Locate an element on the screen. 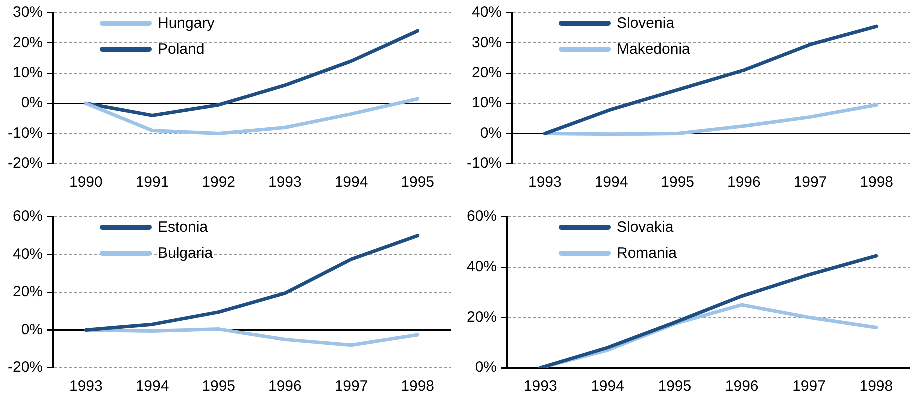 Image resolution: width=918 pixels, height=409 pixels. legend-label: Estonia is located at coordinates (183, 227).